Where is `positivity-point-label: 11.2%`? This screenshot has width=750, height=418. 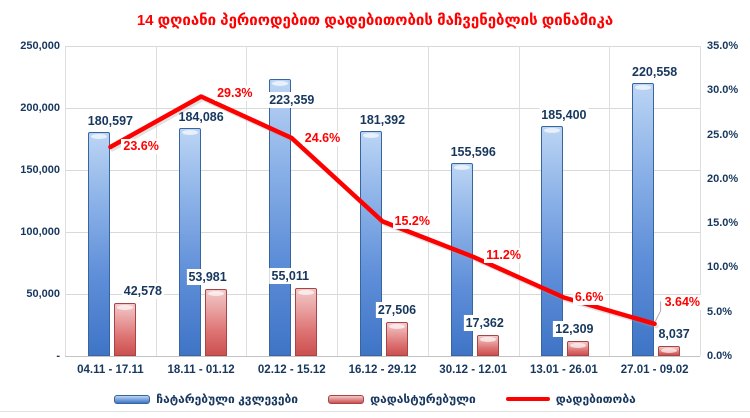
positivity-point-label: 11.2% is located at coordinates (503, 255).